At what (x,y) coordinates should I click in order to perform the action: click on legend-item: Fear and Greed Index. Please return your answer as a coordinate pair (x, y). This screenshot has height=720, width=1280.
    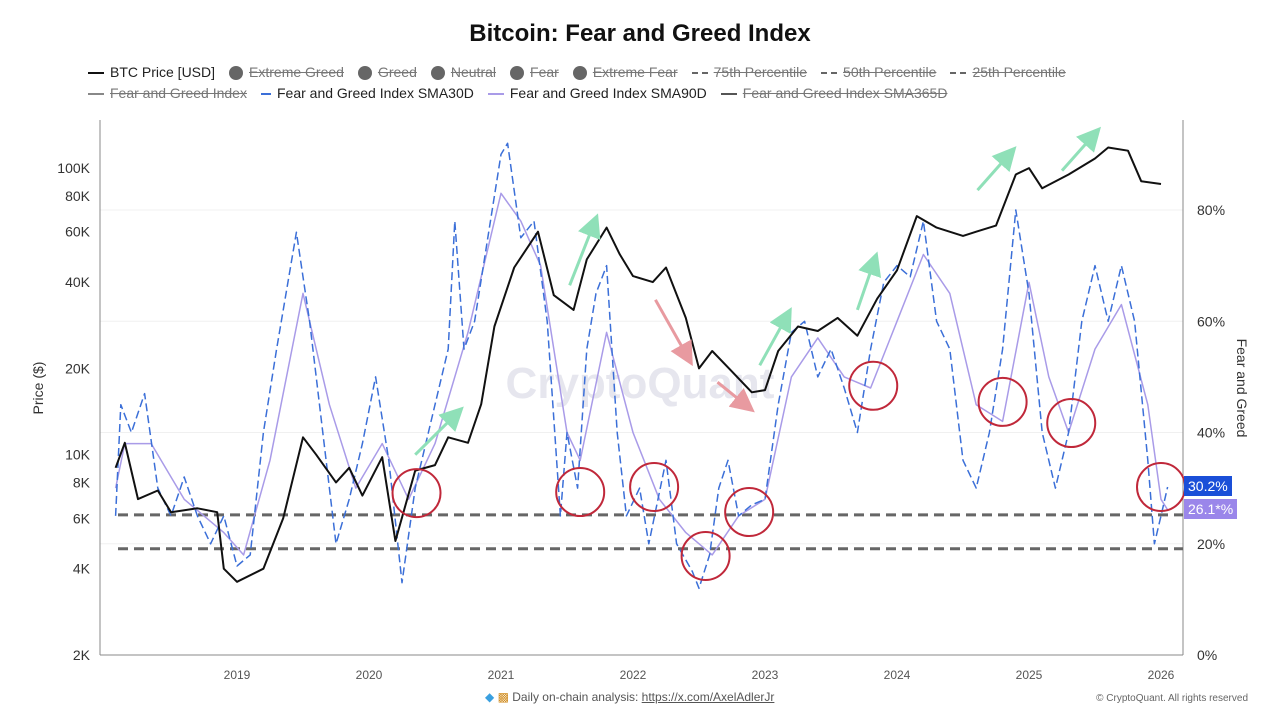
    Looking at the image, I should click on (167, 93).